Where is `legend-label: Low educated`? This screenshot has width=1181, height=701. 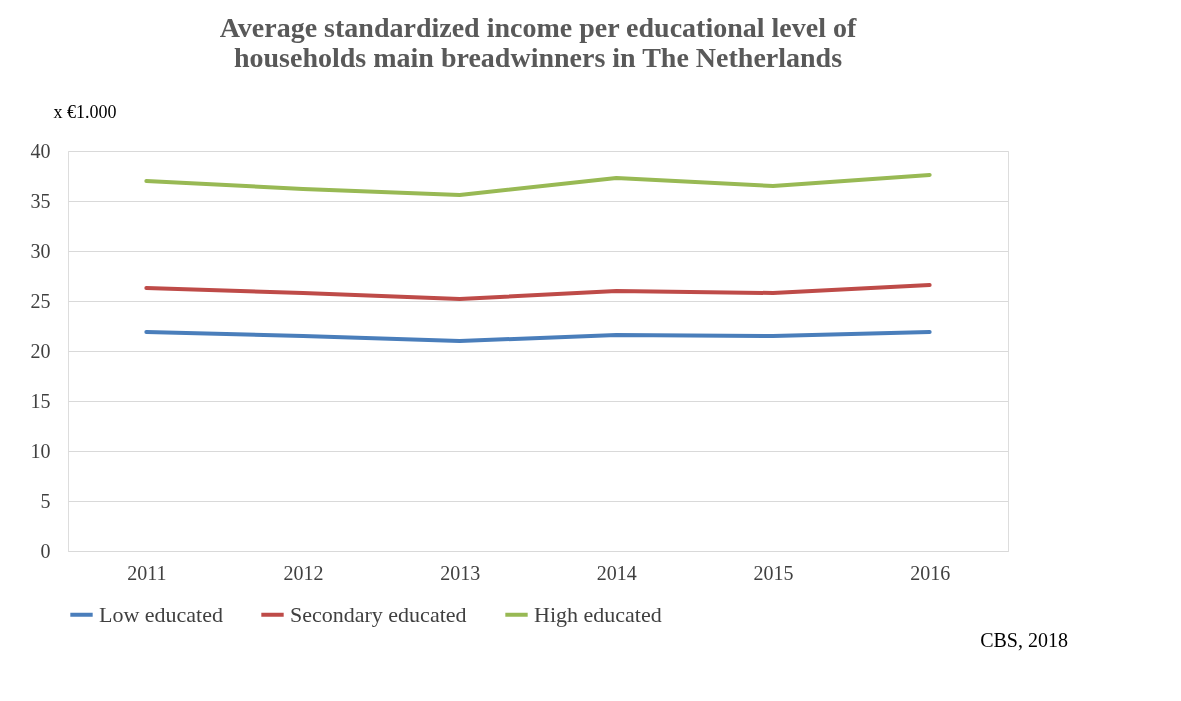 legend-label: Low educated is located at coordinates (161, 614).